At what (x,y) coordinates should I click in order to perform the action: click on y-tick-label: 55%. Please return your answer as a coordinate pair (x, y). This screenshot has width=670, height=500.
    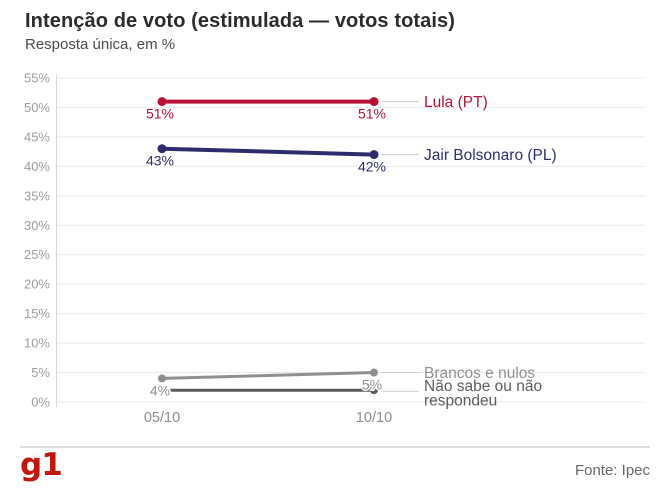
    Looking at the image, I should click on (37, 78).